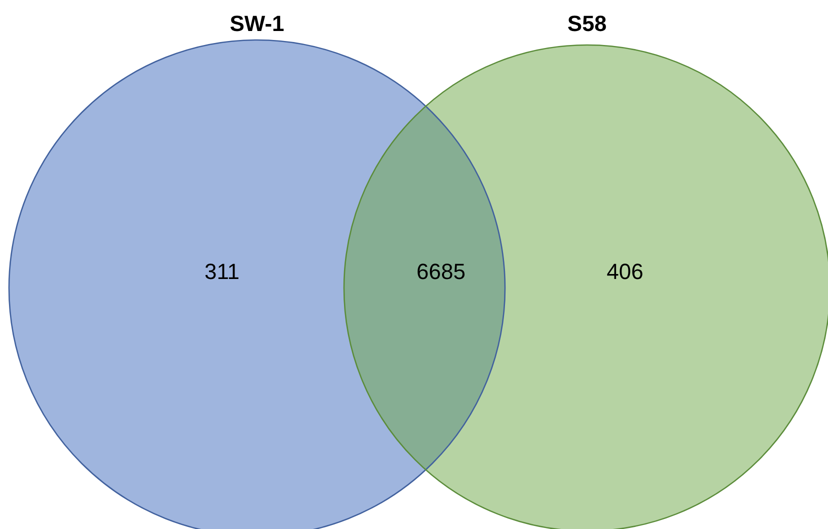  What do you see at coordinates (257, 23) in the screenshot?
I see `text: SW-1` at bounding box center [257, 23].